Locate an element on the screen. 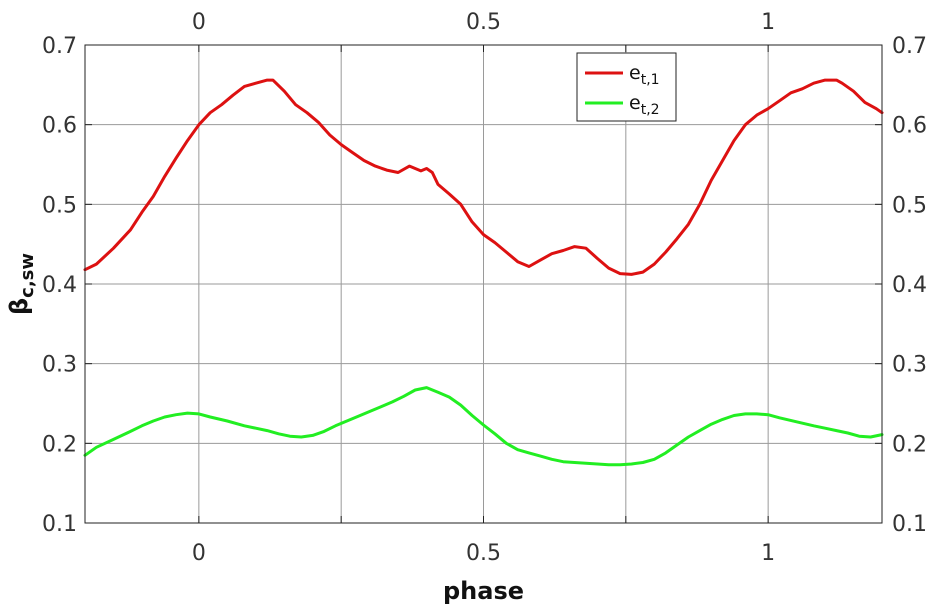 This screenshot has height=607, width=939. y-axis-title-main: β is located at coordinates (19, 306).